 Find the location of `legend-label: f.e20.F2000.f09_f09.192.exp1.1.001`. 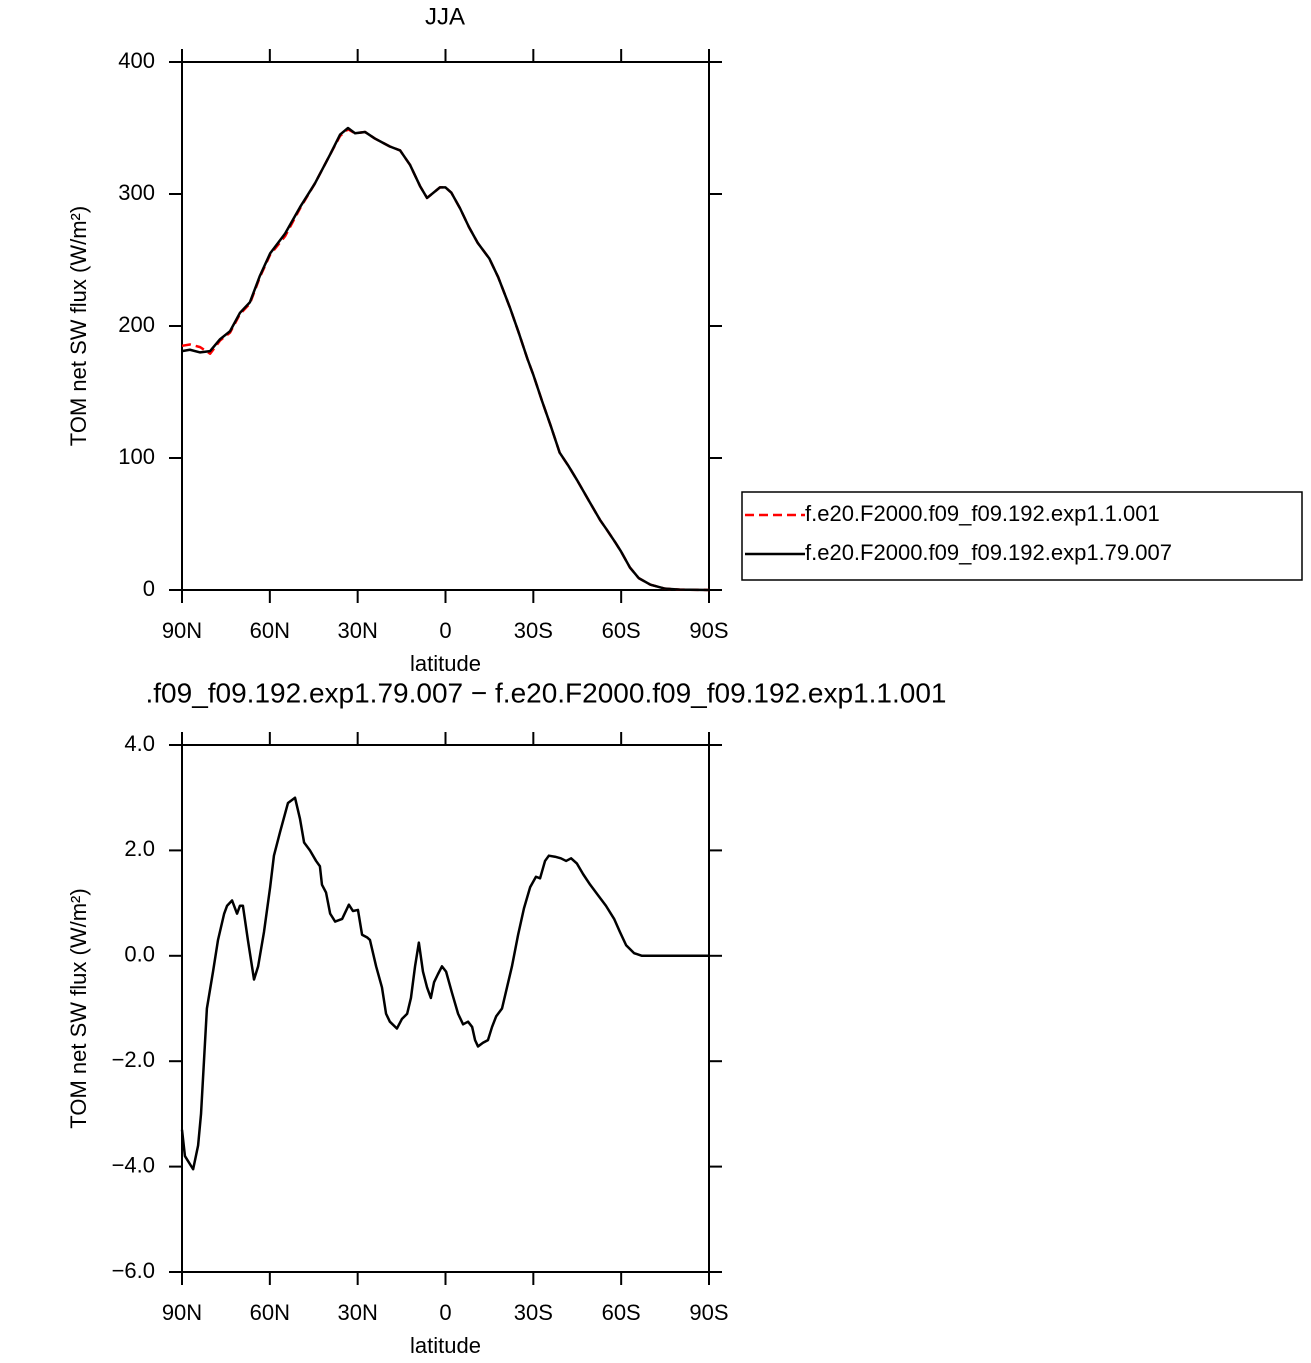

legend-label: f.e20.F2000.f09_f09.192.exp1.1.001 is located at coordinates (982, 513).